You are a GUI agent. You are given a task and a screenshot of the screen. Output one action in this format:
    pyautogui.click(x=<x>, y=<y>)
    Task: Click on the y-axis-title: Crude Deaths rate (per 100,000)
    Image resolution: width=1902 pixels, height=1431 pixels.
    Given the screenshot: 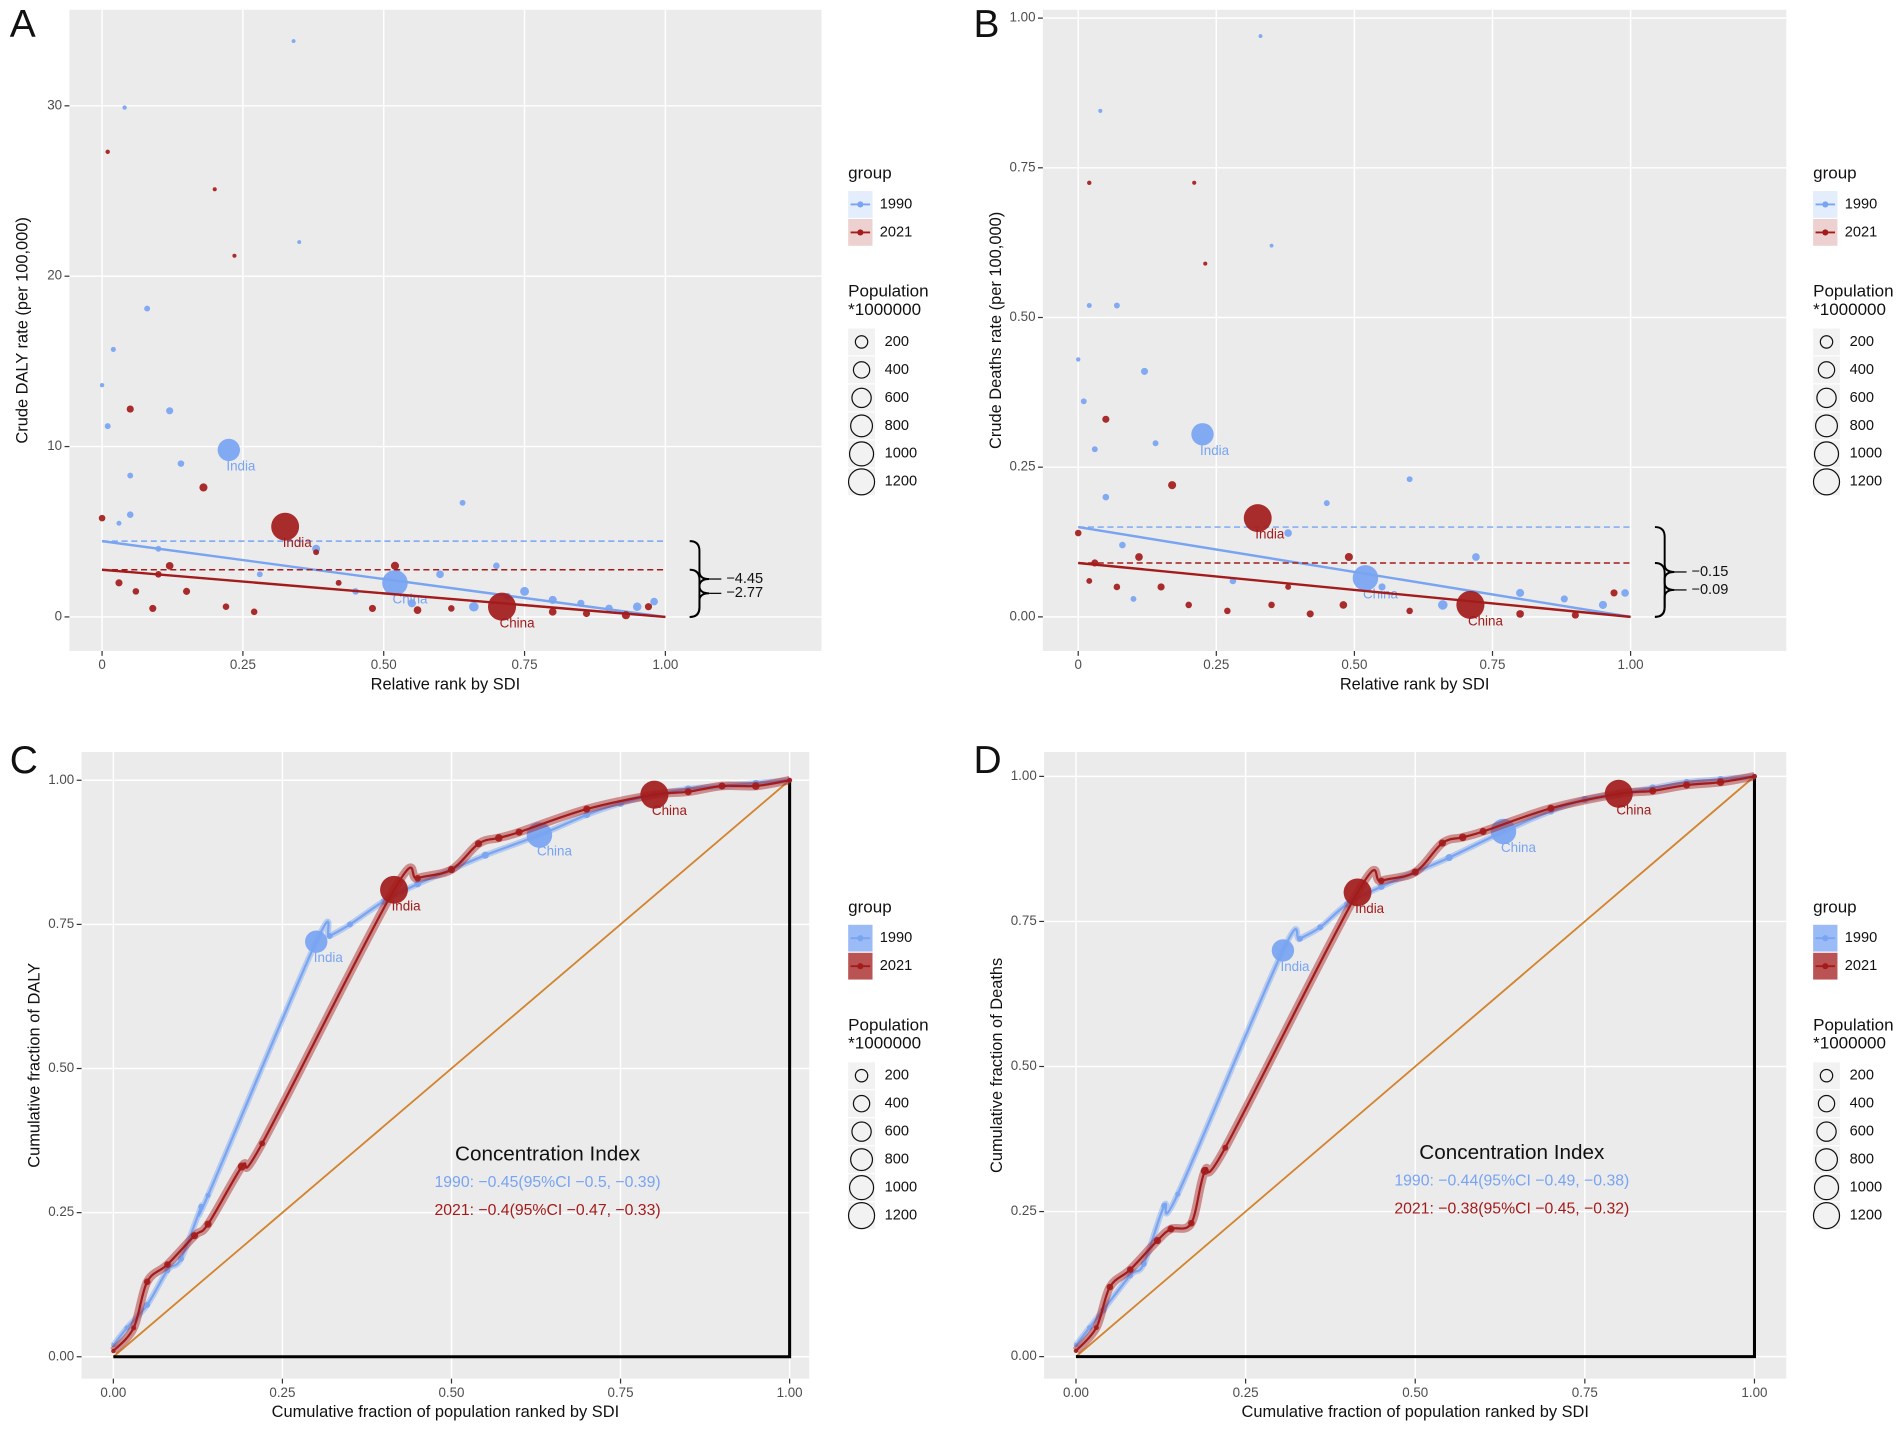 What is the action you would take?
    pyautogui.click(x=996, y=330)
    